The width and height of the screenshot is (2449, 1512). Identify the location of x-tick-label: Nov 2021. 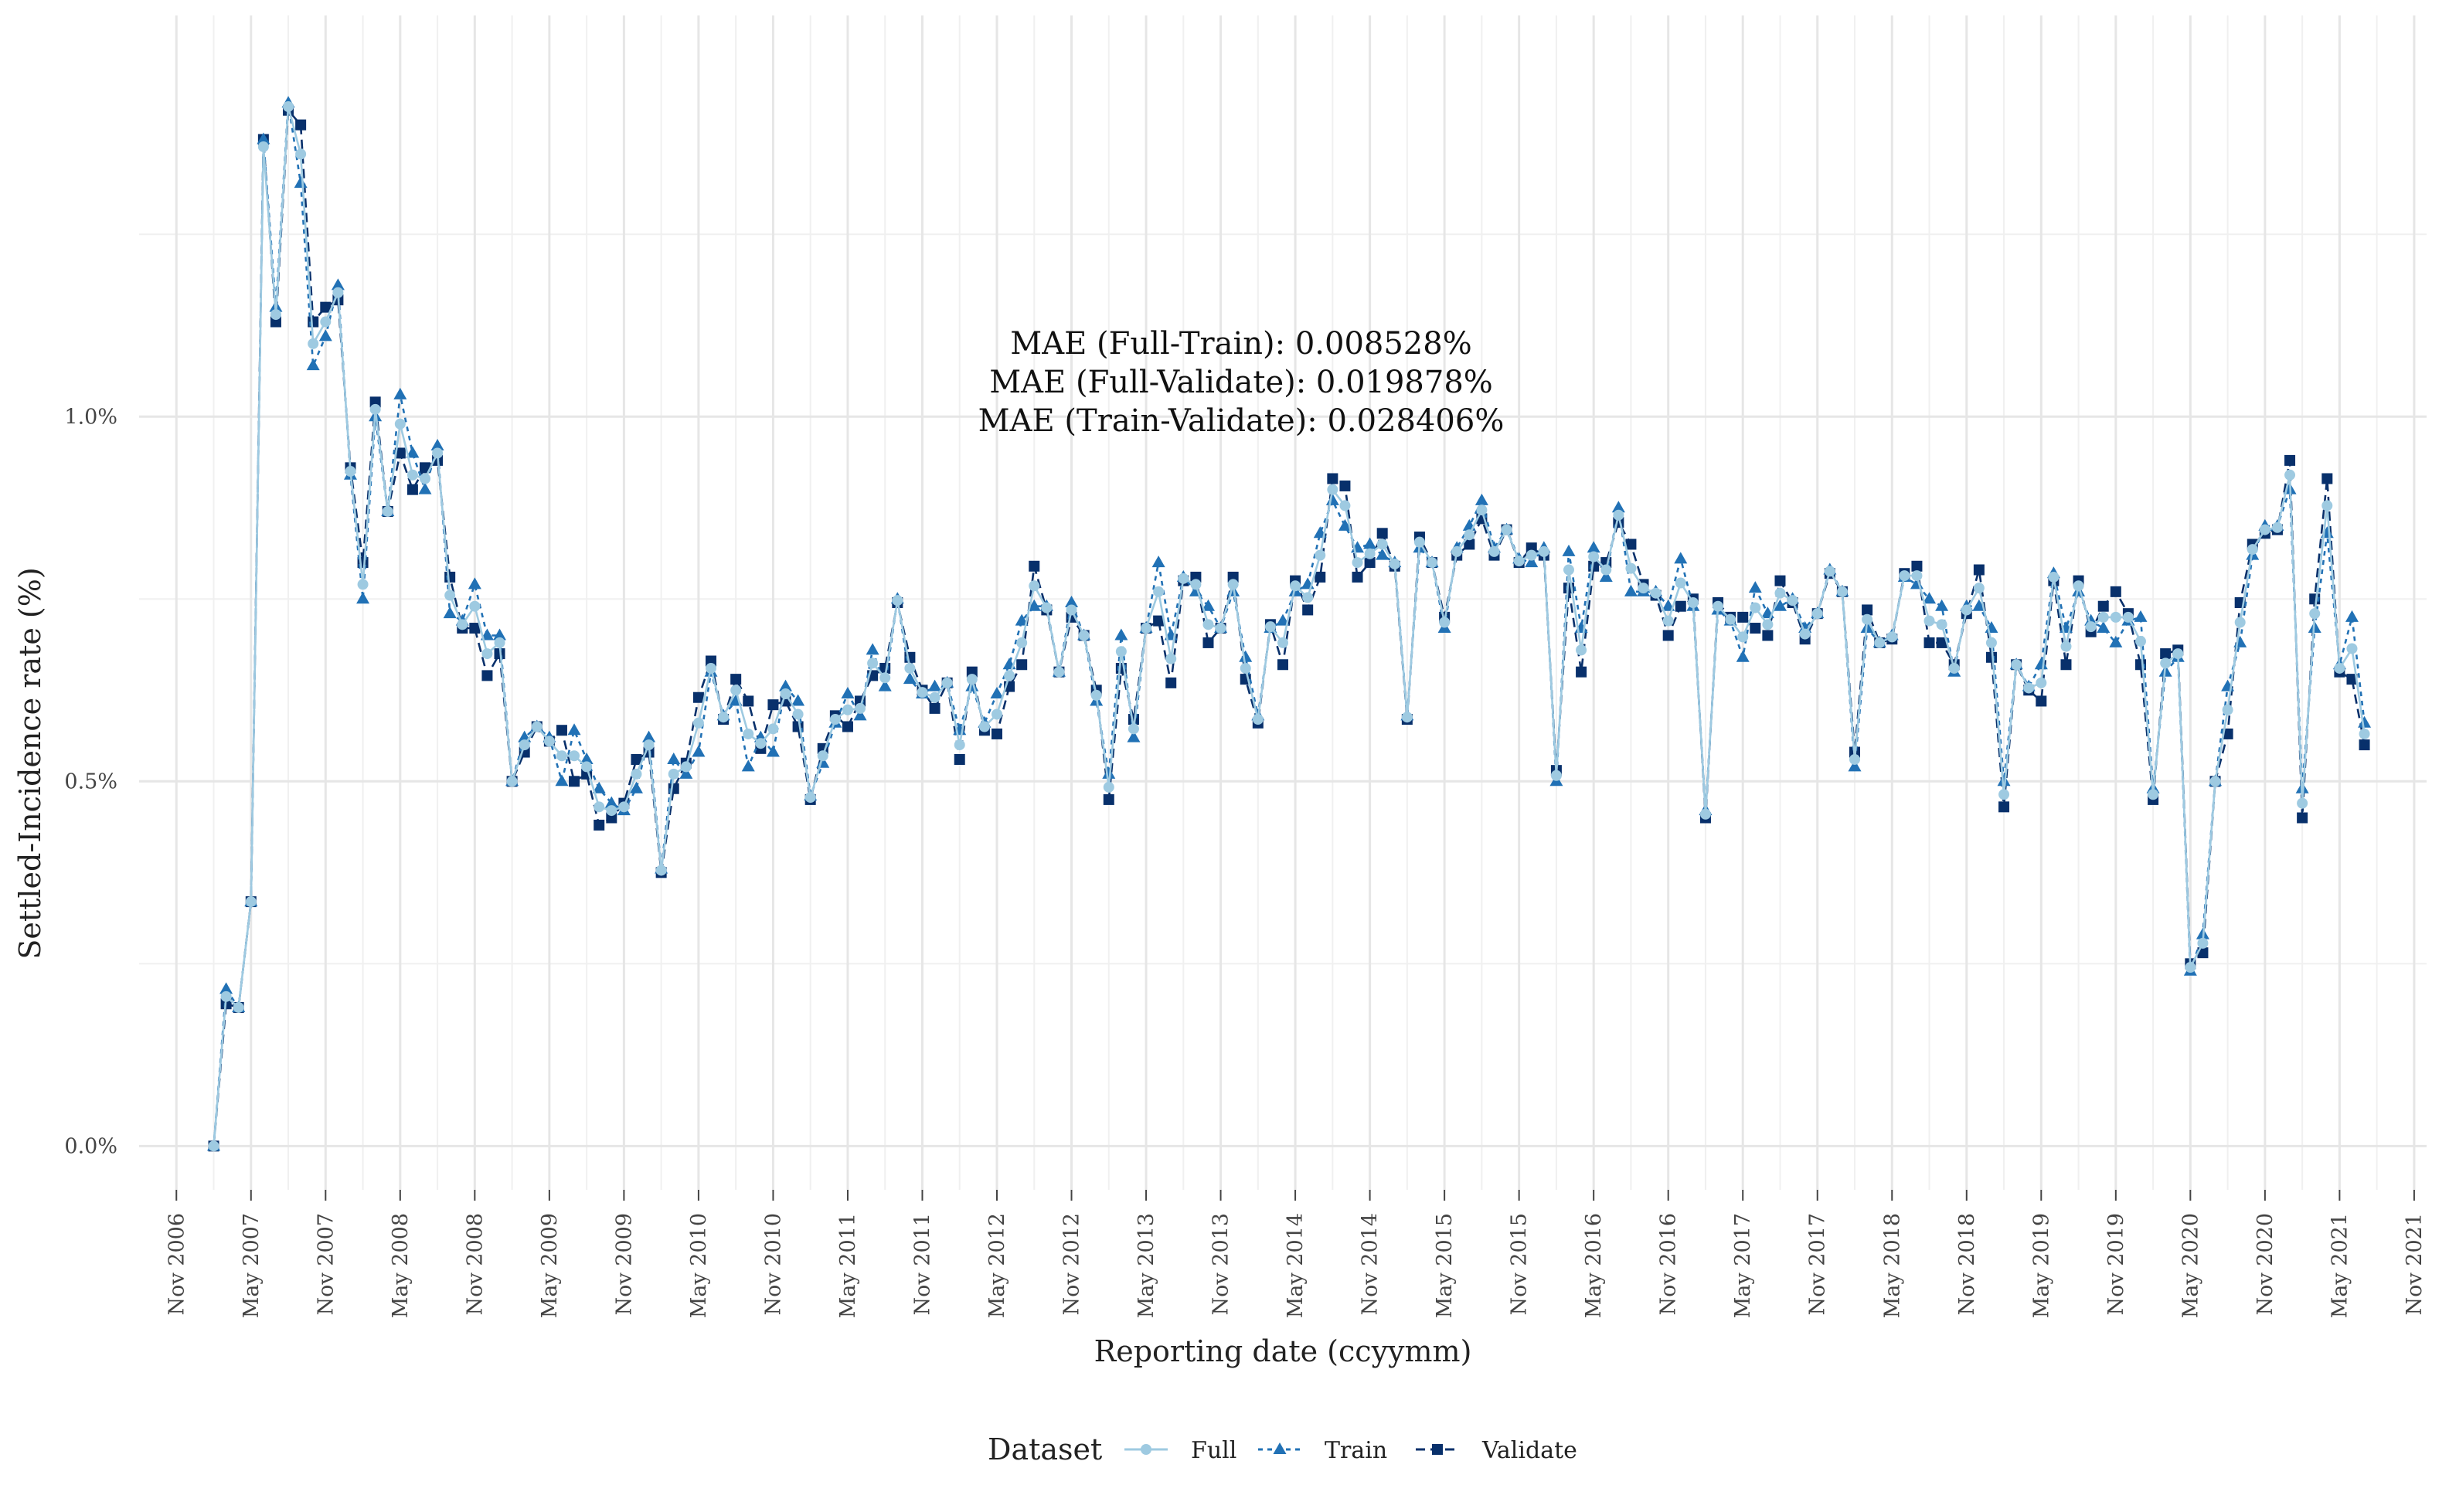
(2415, 1264).